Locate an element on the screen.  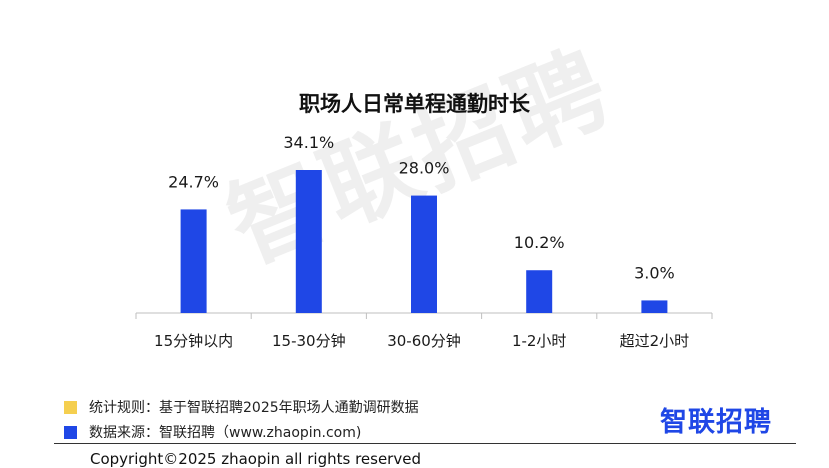
x-tick-label: 30-60分钟 is located at coordinates (424, 341).